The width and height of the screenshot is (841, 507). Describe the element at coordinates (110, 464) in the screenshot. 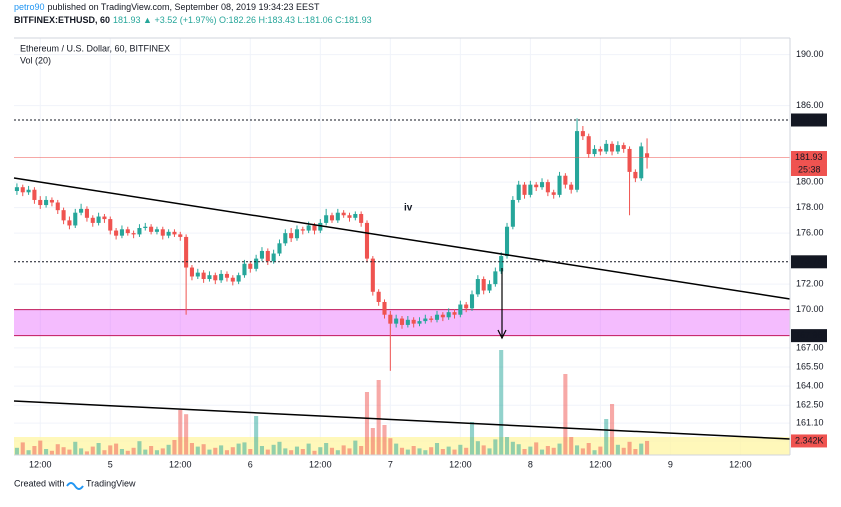

I see `x-tick-label: 5` at that location.